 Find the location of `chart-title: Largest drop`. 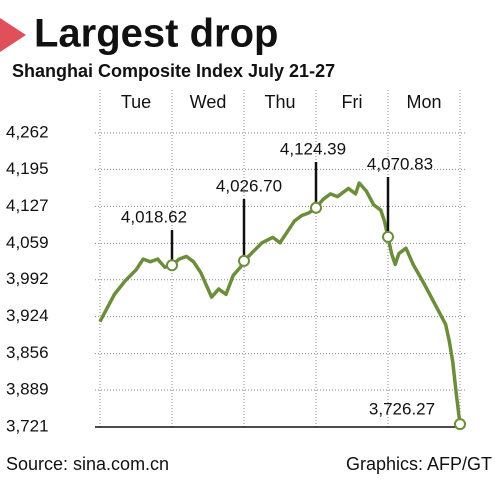

chart-title: Largest drop is located at coordinates (156, 34).